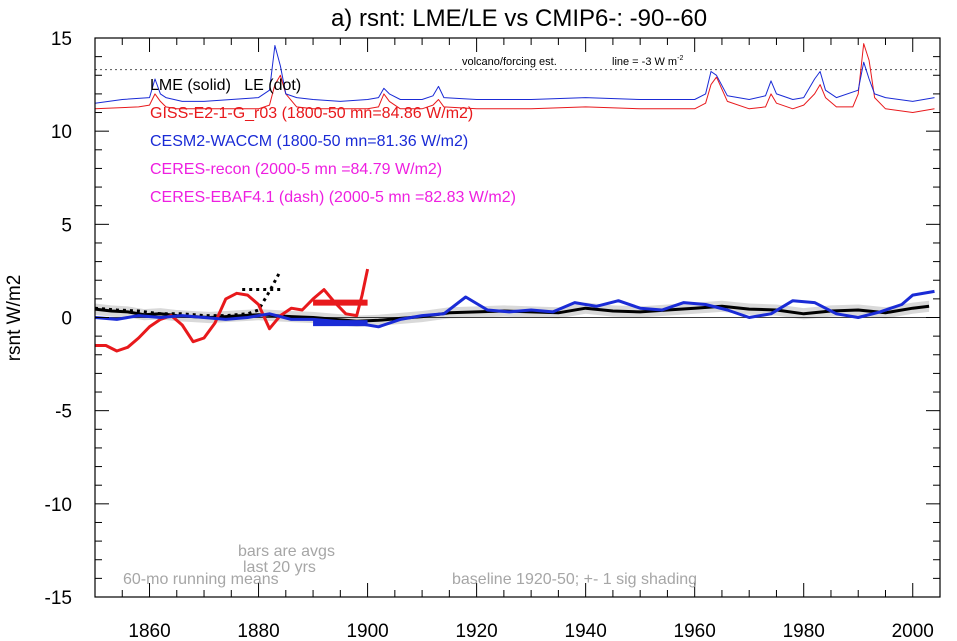  What do you see at coordinates (476, 631) in the screenshot?
I see `x-tick-label: 1920` at bounding box center [476, 631].